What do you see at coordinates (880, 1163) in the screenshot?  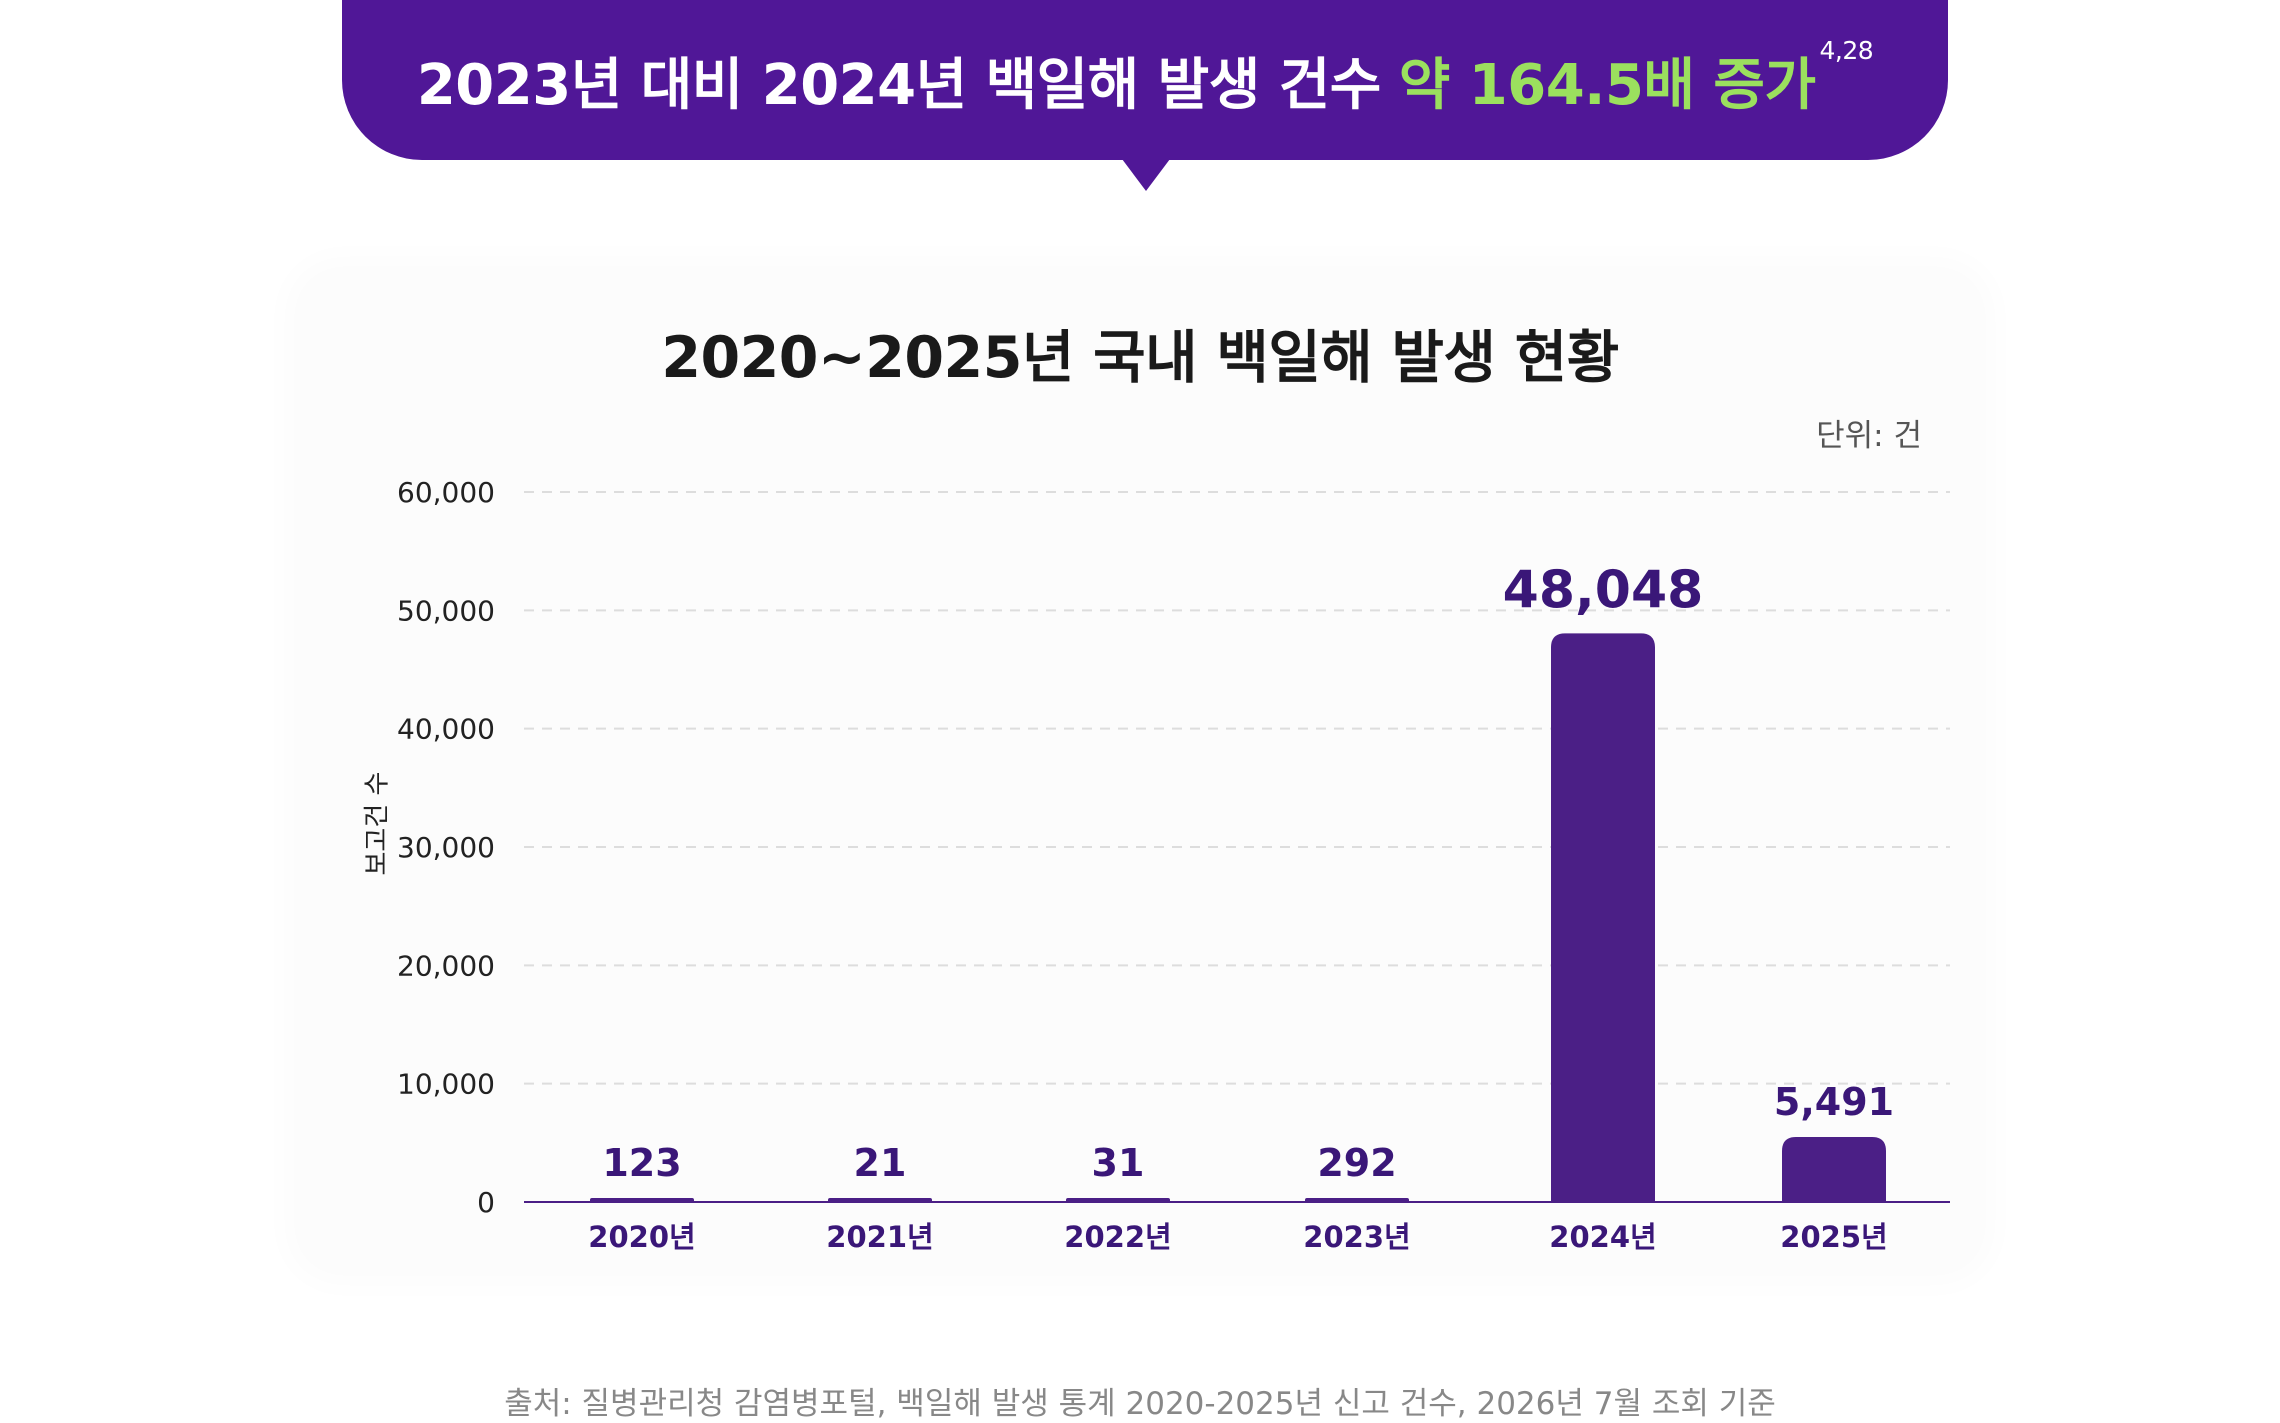 I see `bar-value-label: 21` at bounding box center [880, 1163].